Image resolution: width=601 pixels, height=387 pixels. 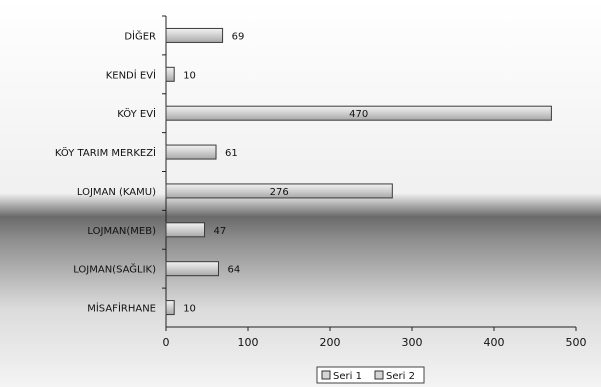 What do you see at coordinates (494, 342) in the screenshot?
I see `x-tick-label-4: 400` at bounding box center [494, 342].